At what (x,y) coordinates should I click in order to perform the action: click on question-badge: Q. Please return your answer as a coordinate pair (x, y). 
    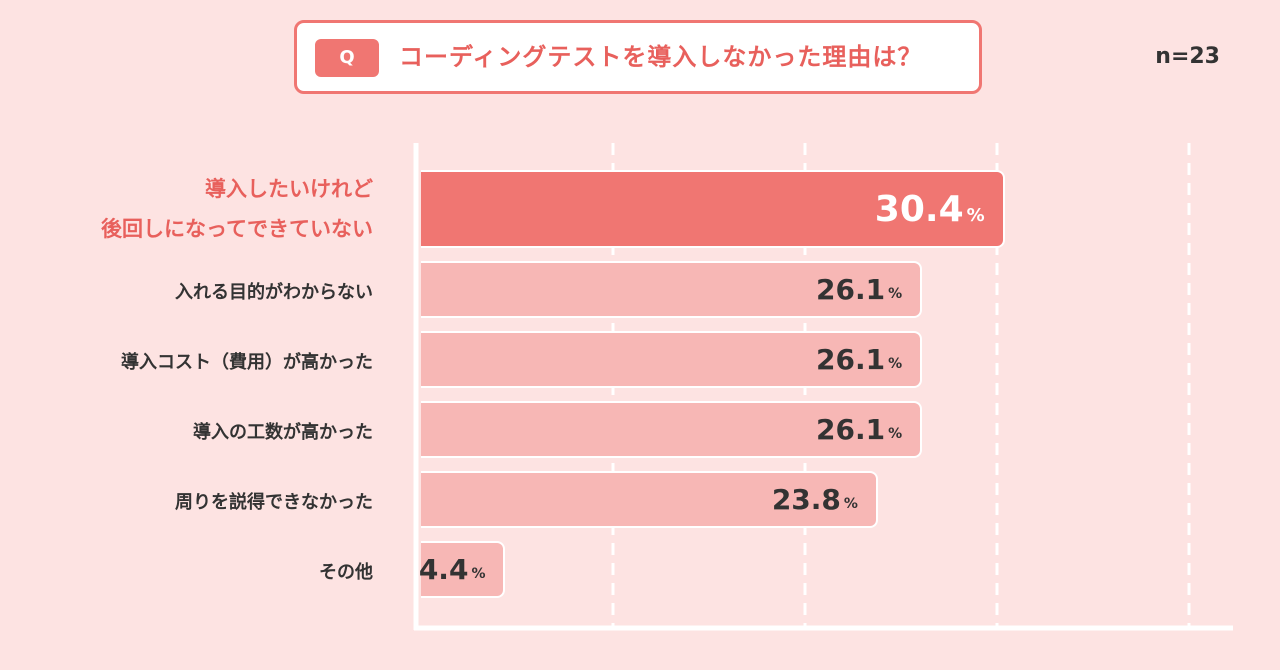
    Looking at the image, I should click on (347, 58).